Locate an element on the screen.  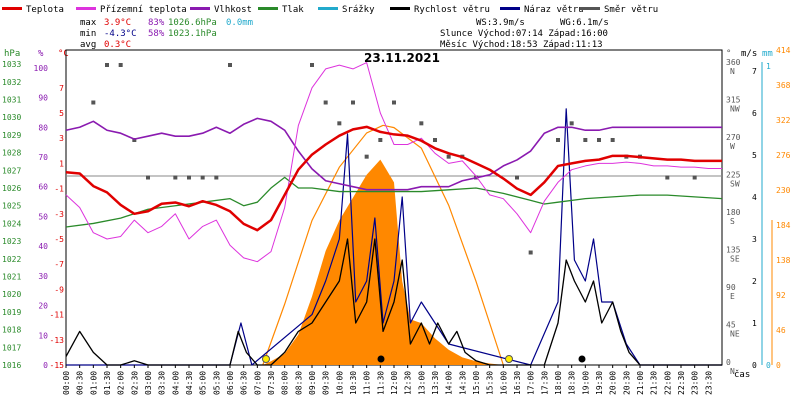
temp-tick-label: 1 is located at coordinates (61, 163).